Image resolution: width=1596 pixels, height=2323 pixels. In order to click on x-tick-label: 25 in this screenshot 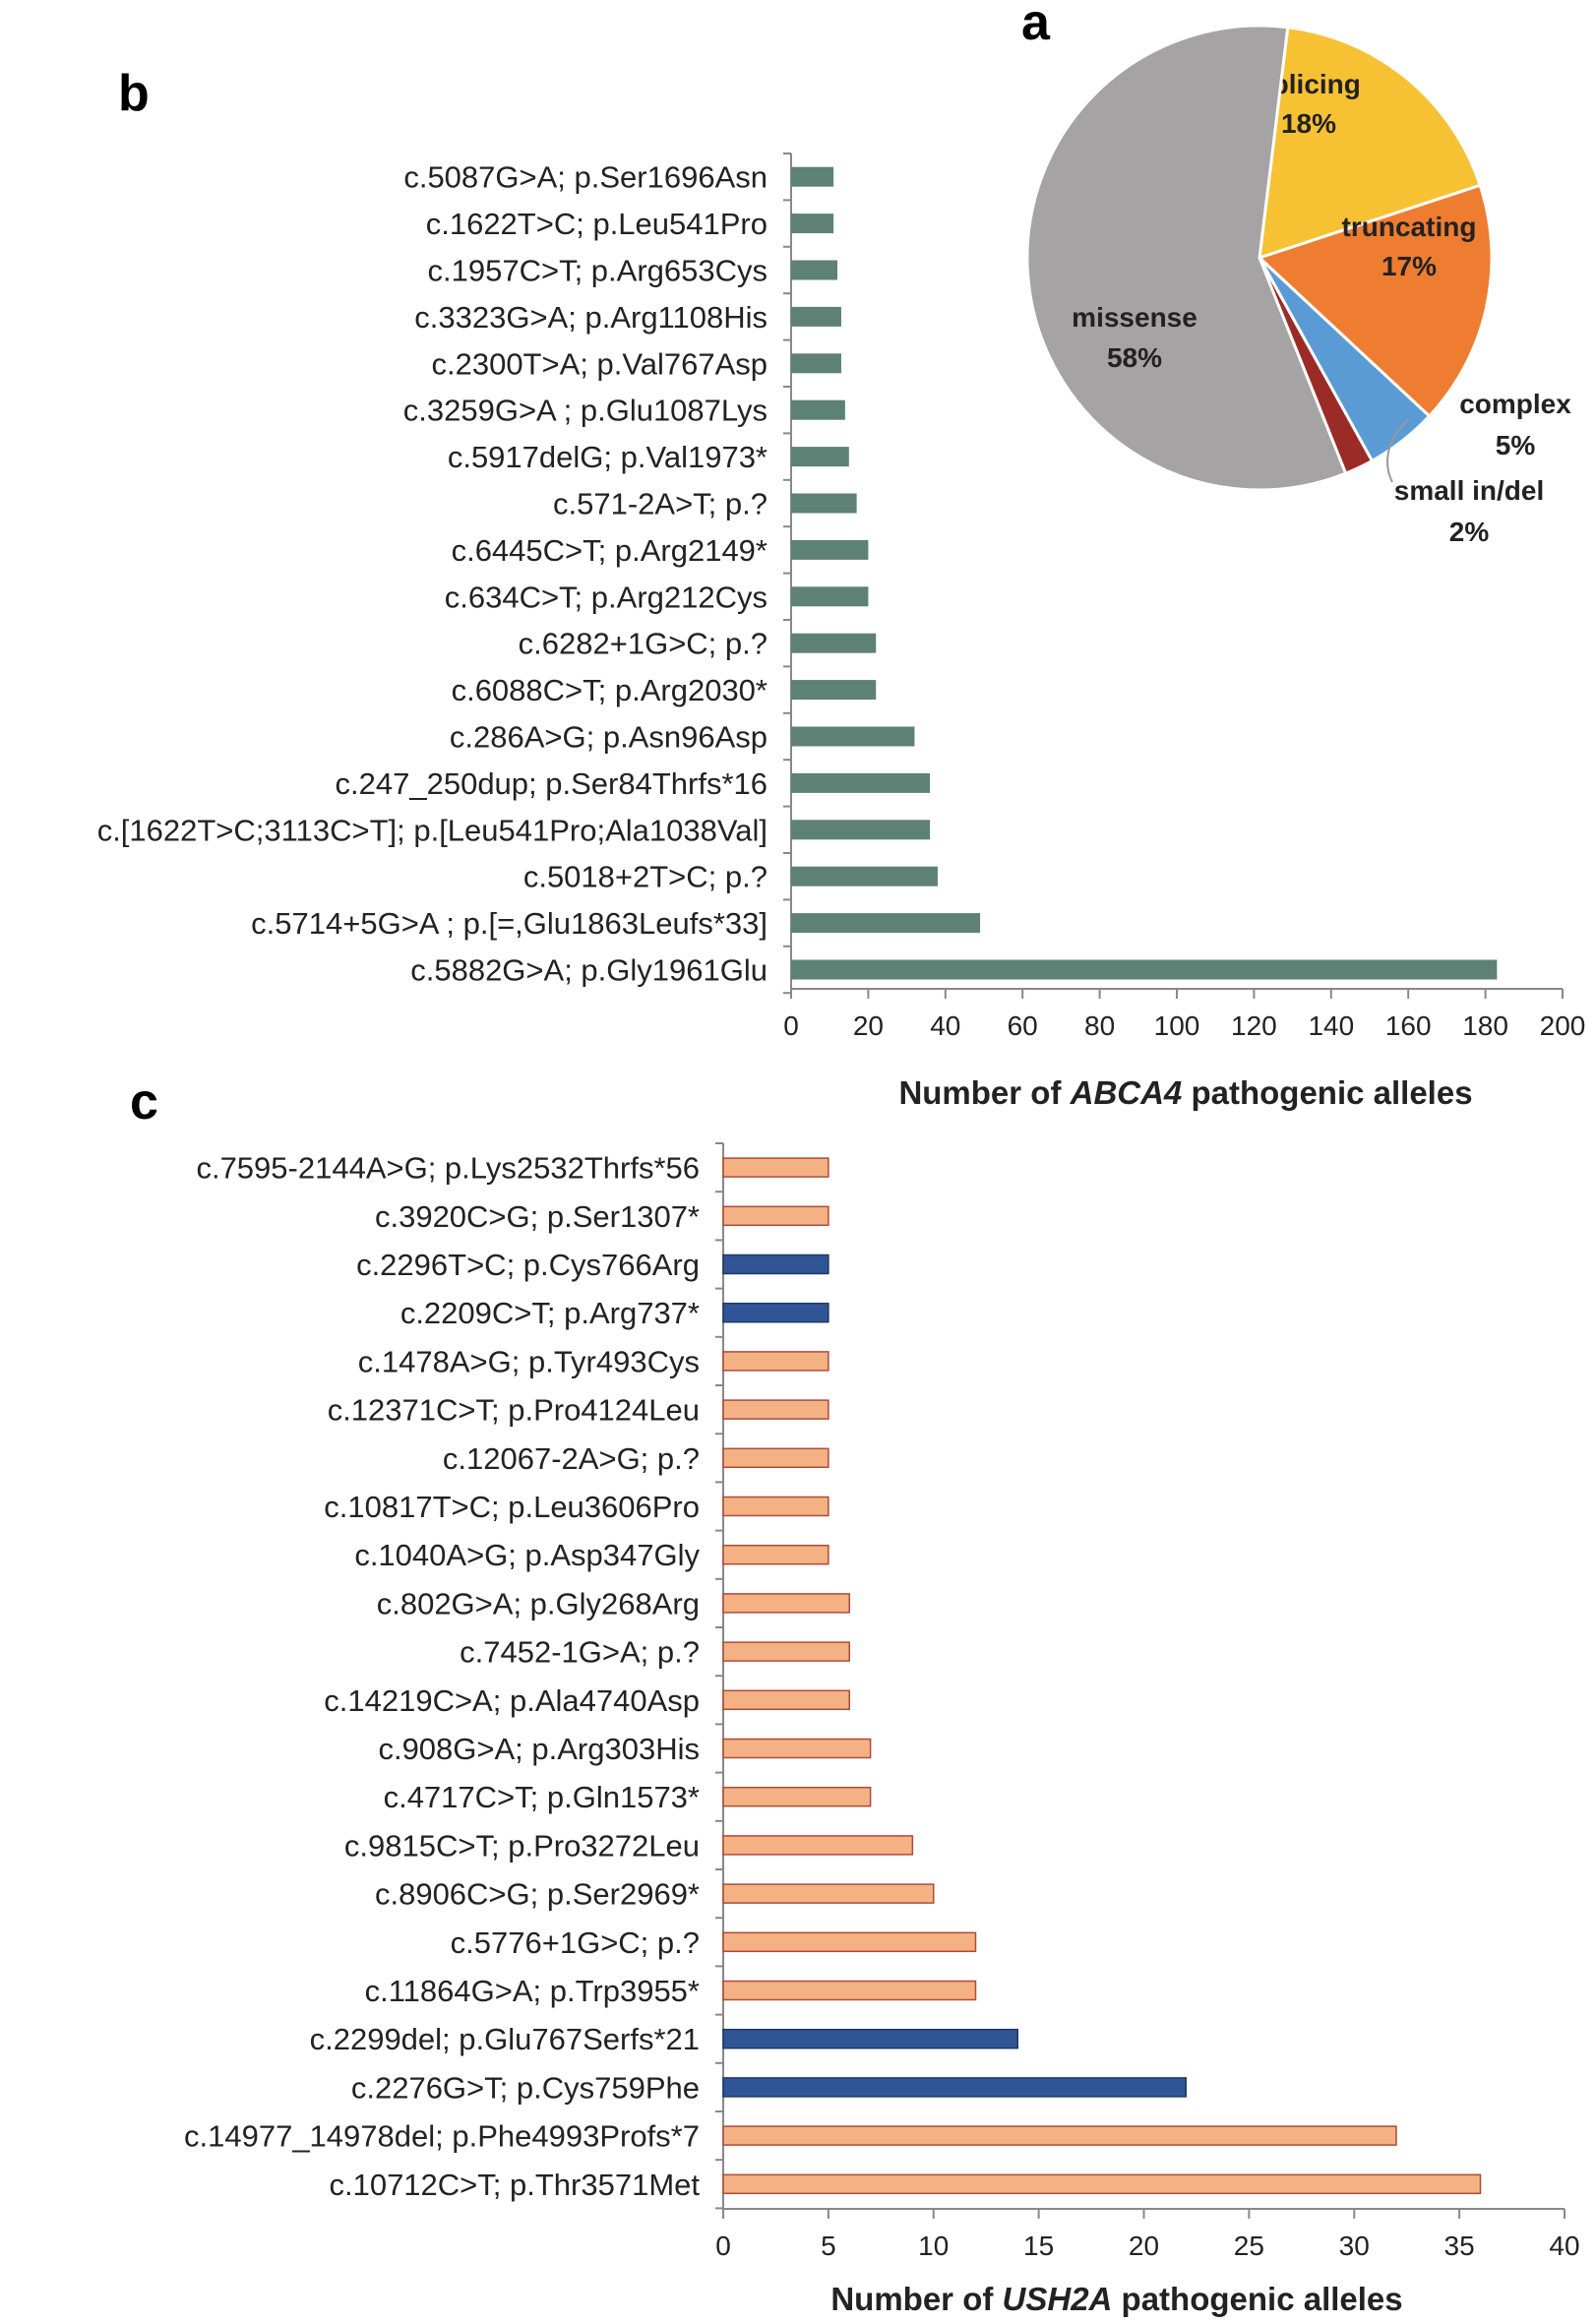, I will do `click(1249, 2246)`.